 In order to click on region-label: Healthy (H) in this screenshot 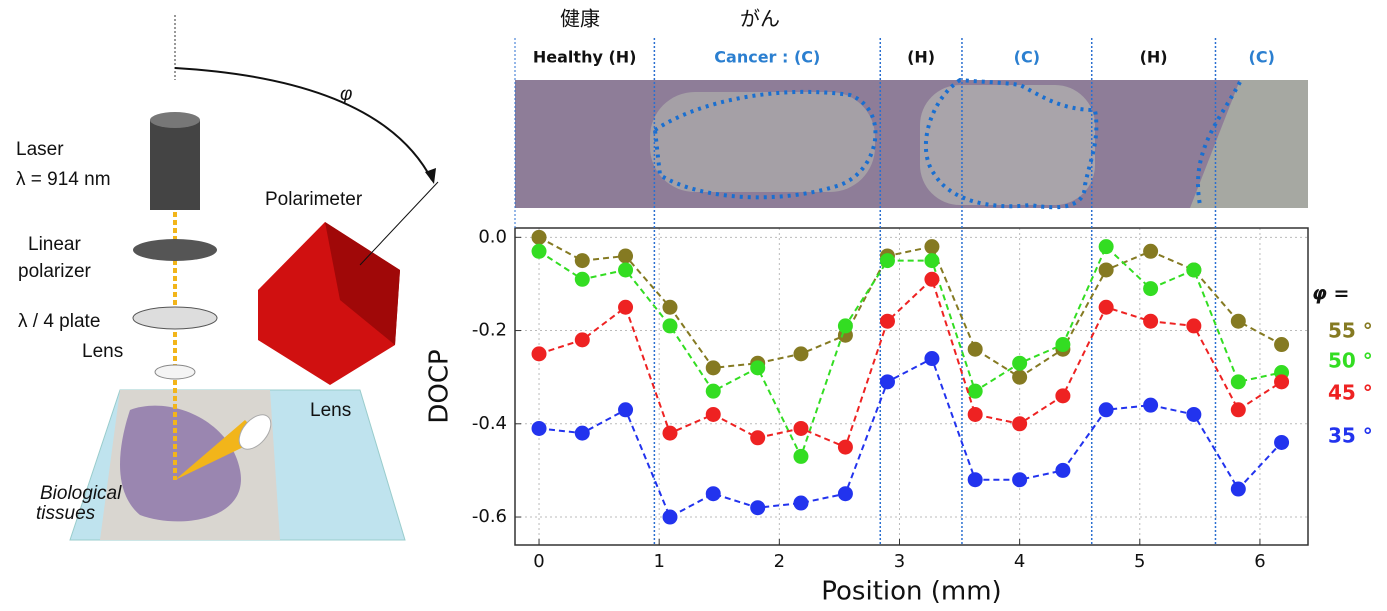, I will do `click(585, 57)`.